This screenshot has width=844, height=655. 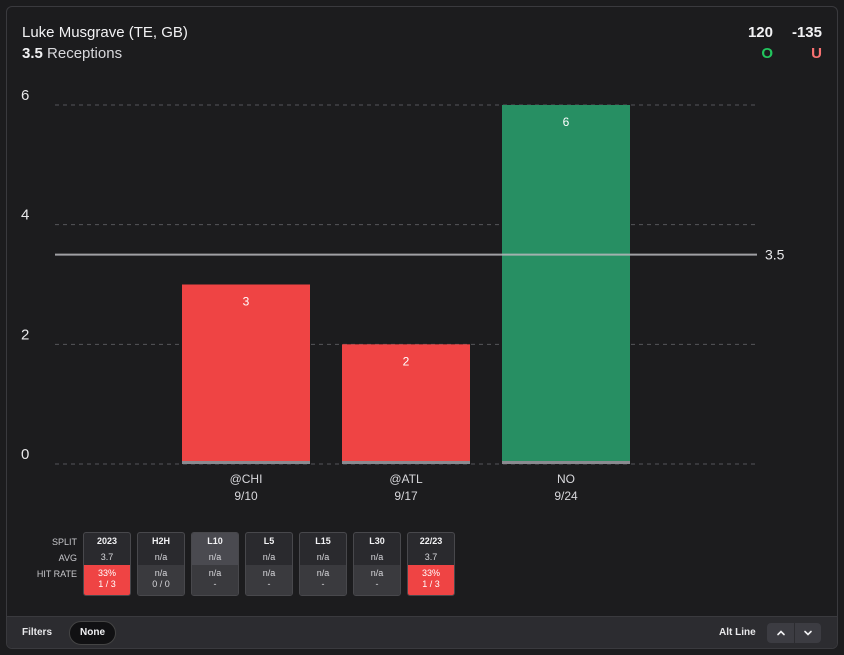 I want to click on x-category-label: @ATL, so click(x=406, y=479).